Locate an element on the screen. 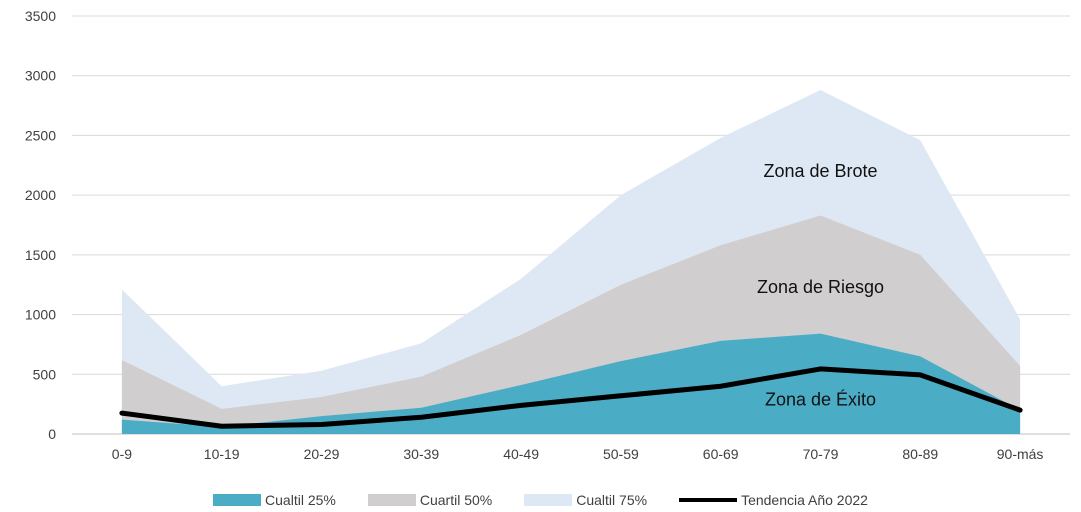 This screenshot has height=512, width=1081. x-tick-label-6: 60-69 is located at coordinates (721, 454).